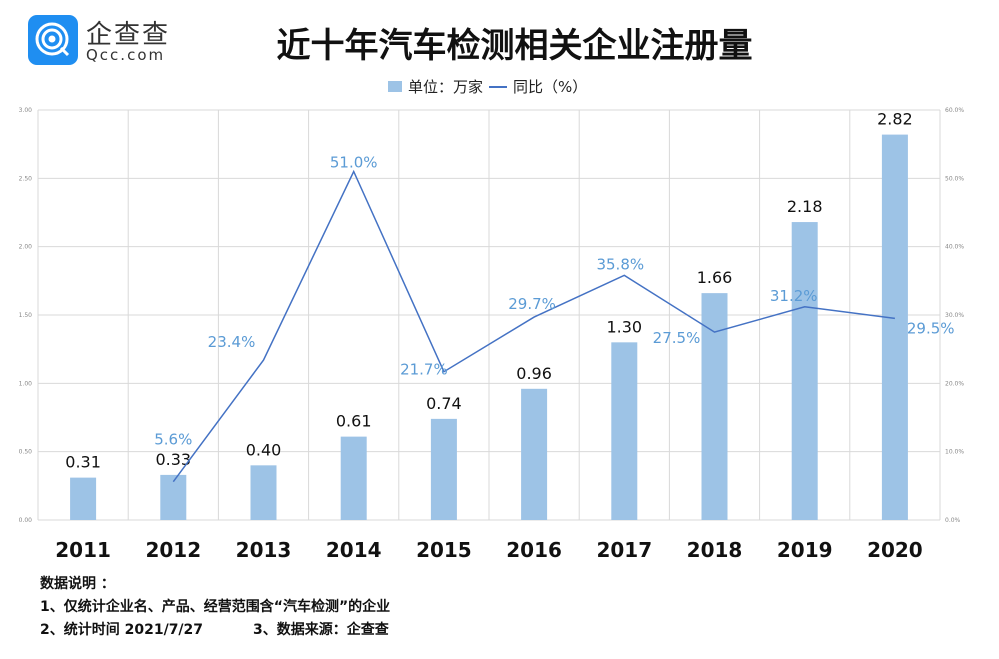 This screenshot has width=999, height=659. Describe the element at coordinates (264, 449) in the screenshot. I see `bar-value-label: 0.40` at that location.